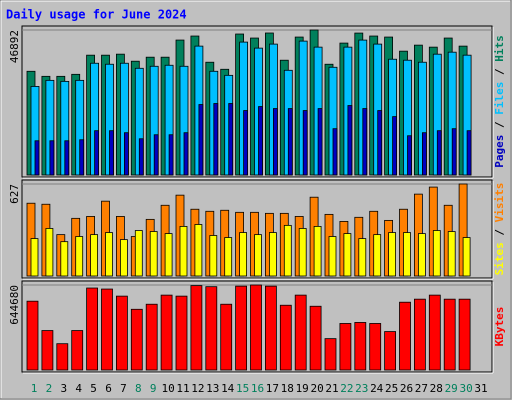  What do you see at coordinates (302, 388) in the screenshot?
I see `x-tick-label: 19` at bounding box center [302, 388].